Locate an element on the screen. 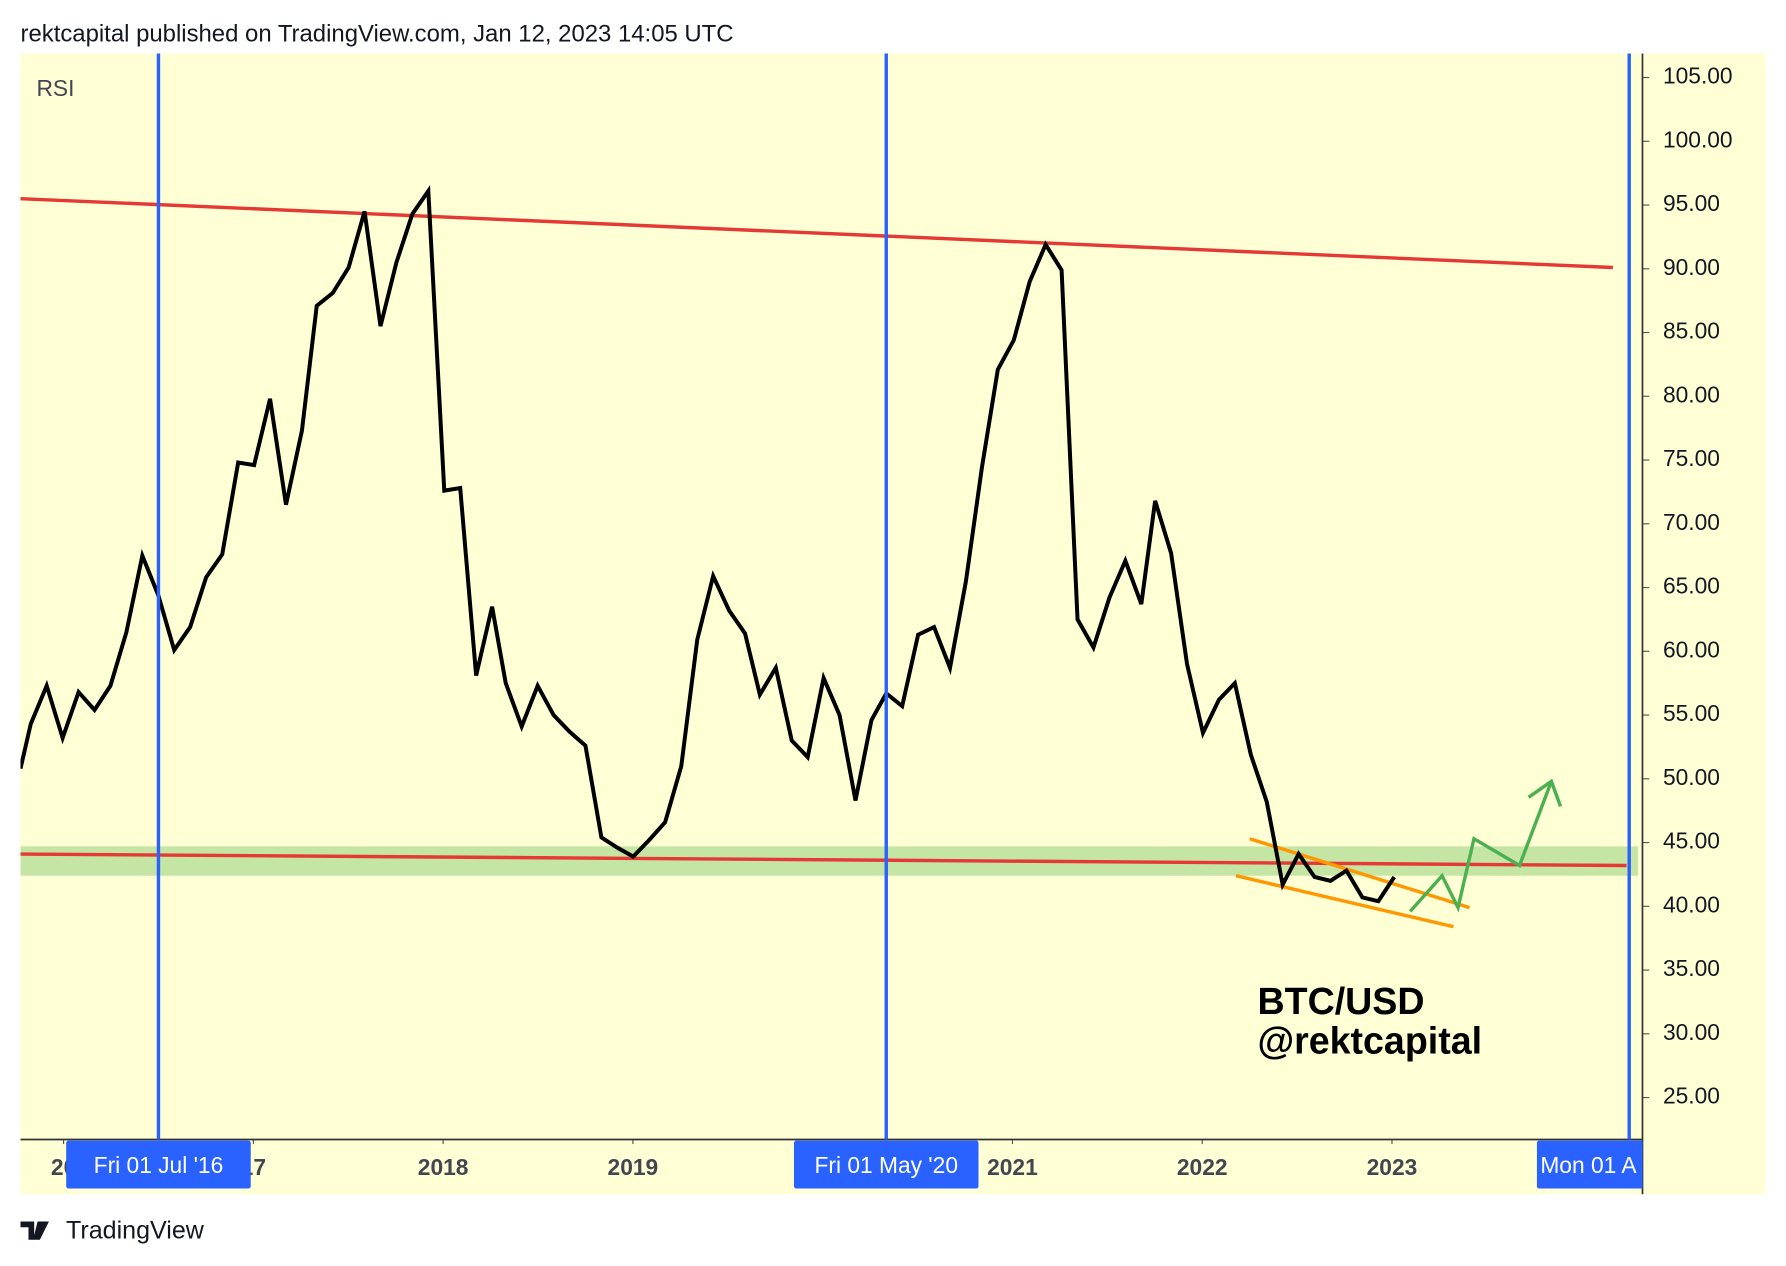  x-tick-label: 2021 is located at coordinates (1012, 1167).